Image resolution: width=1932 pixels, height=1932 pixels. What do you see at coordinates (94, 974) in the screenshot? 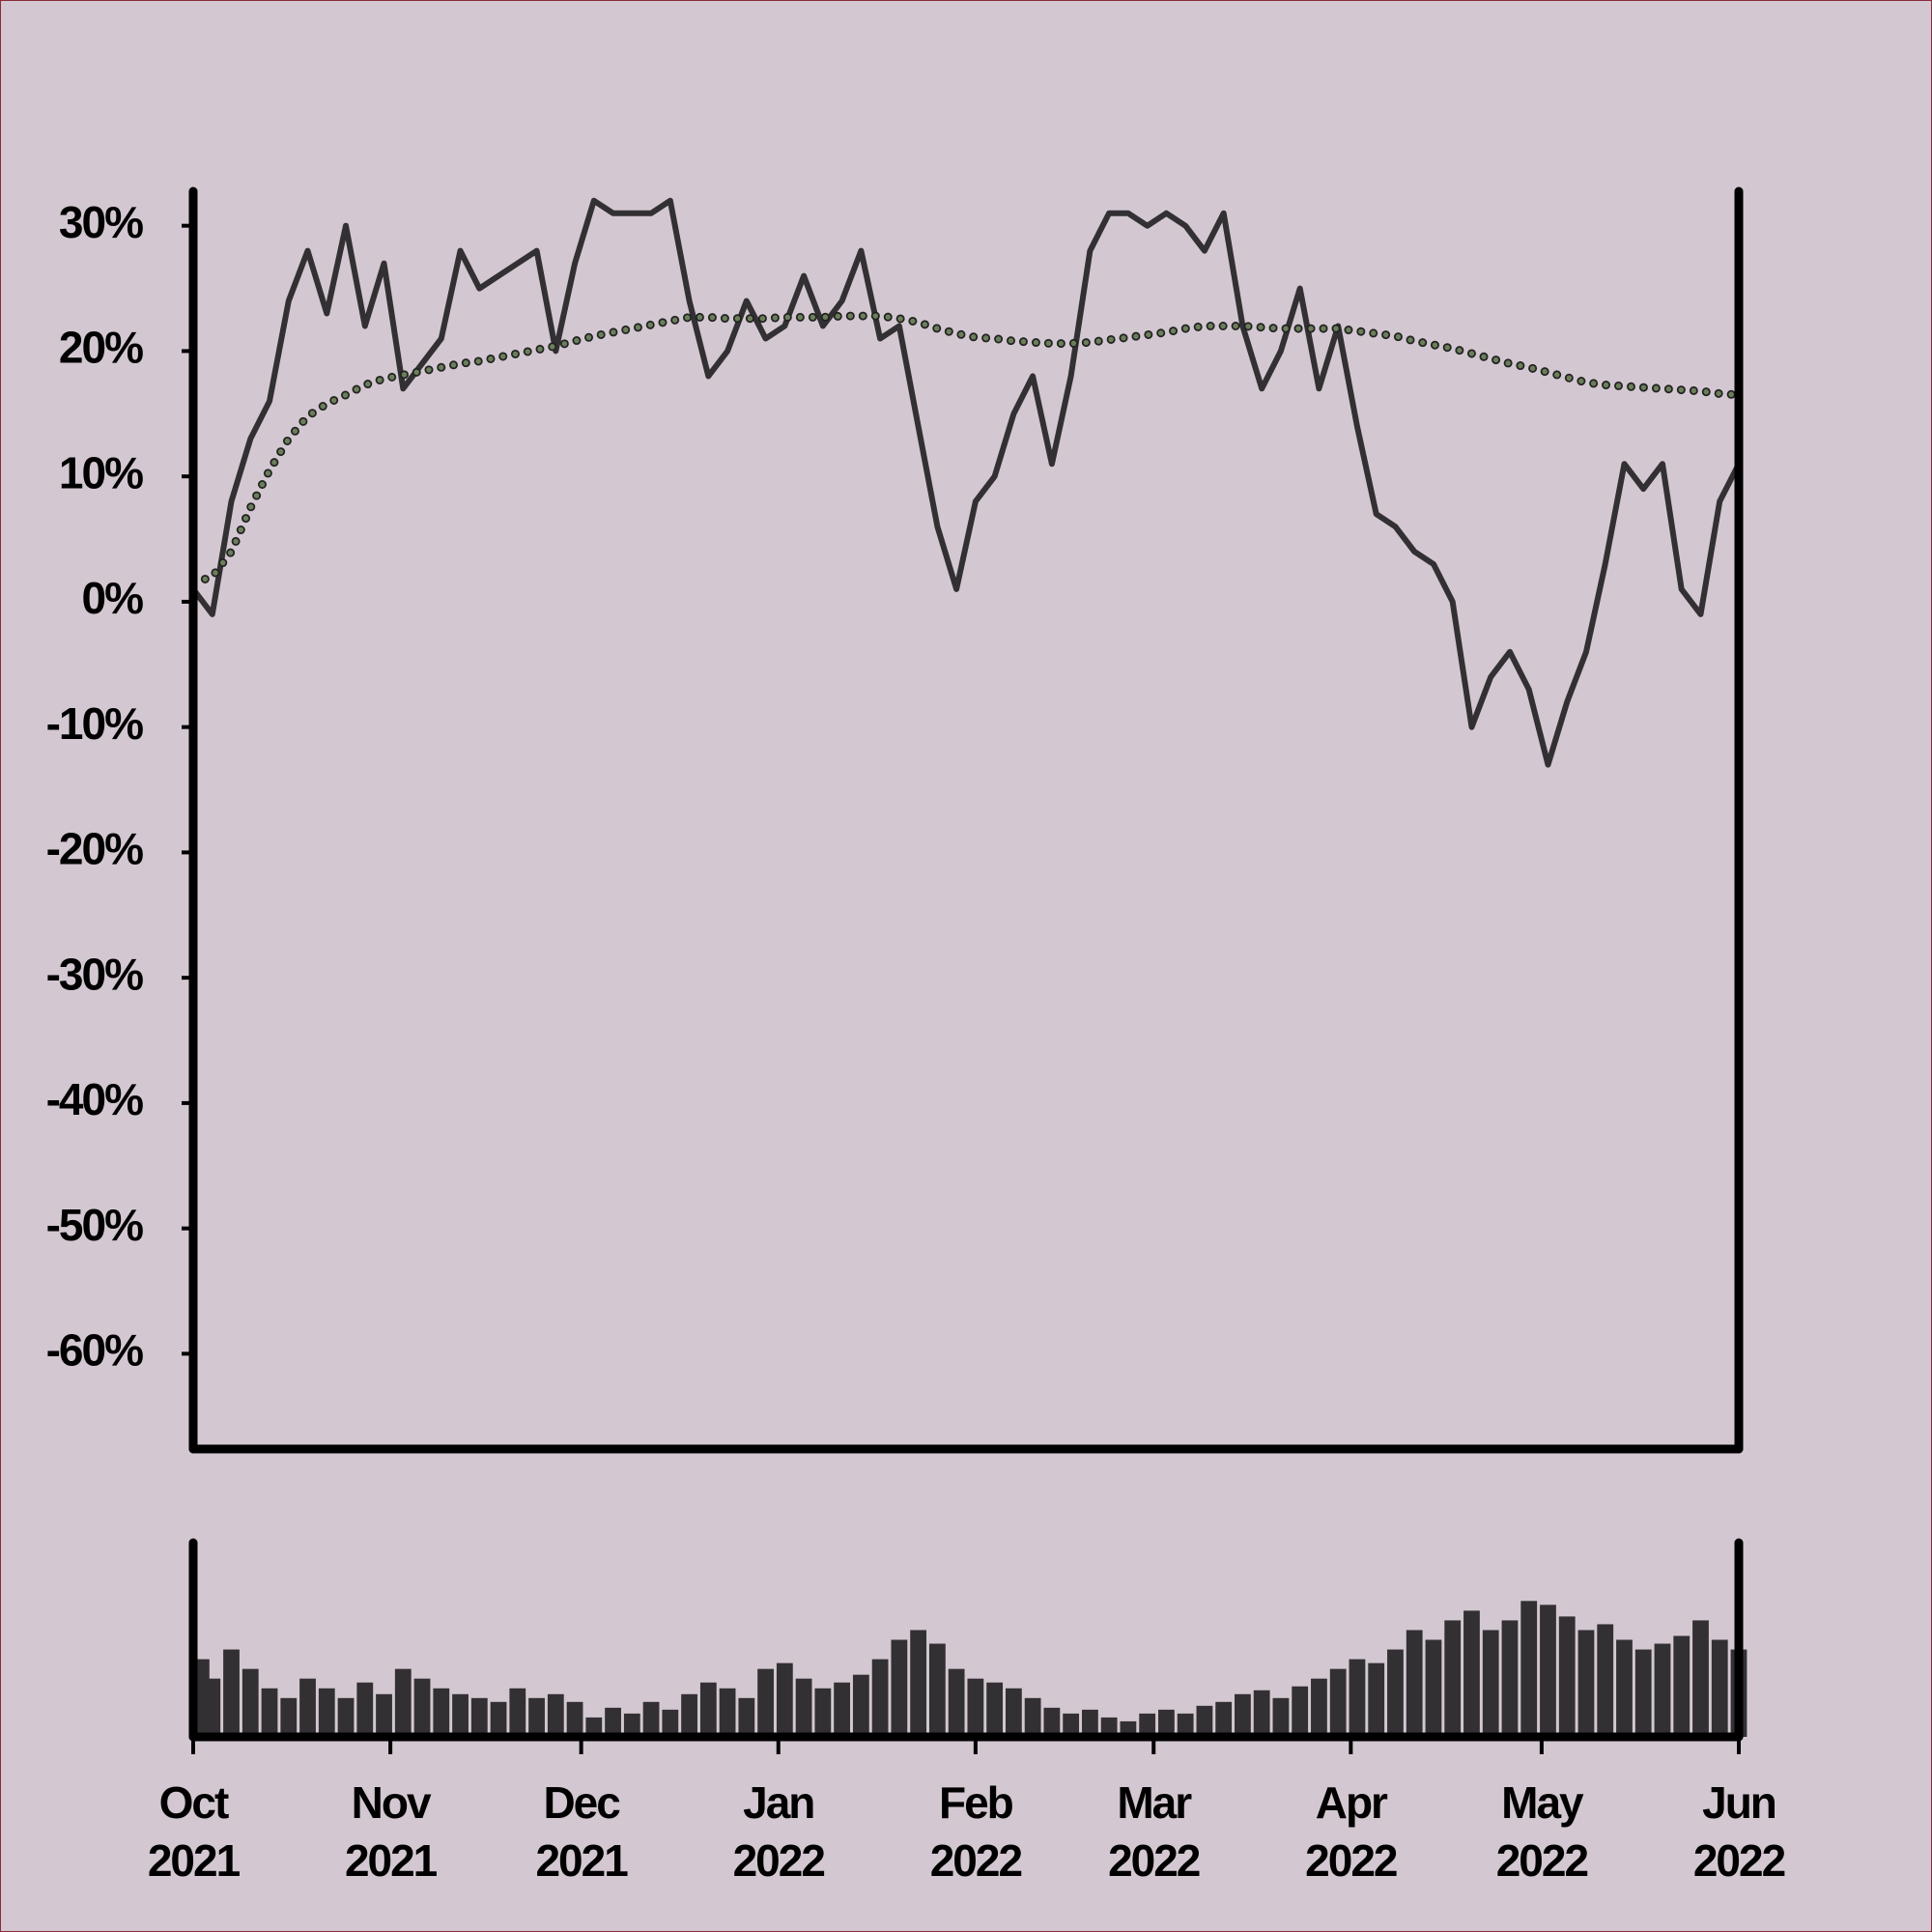
I see `y-tick-label: -30%` at bounding box center [94, 974].